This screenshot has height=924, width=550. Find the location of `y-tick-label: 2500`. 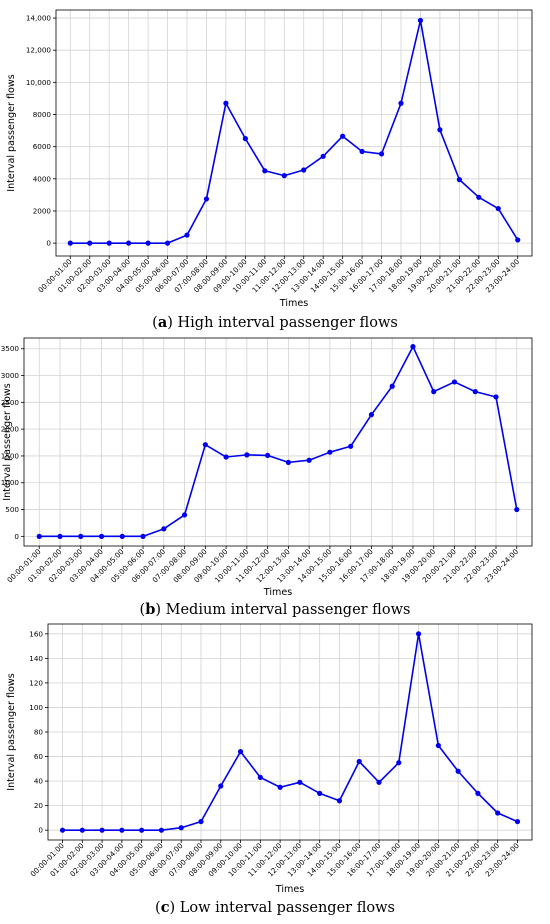

y-tick-label: 2500 is located at coordinates (10, 402).